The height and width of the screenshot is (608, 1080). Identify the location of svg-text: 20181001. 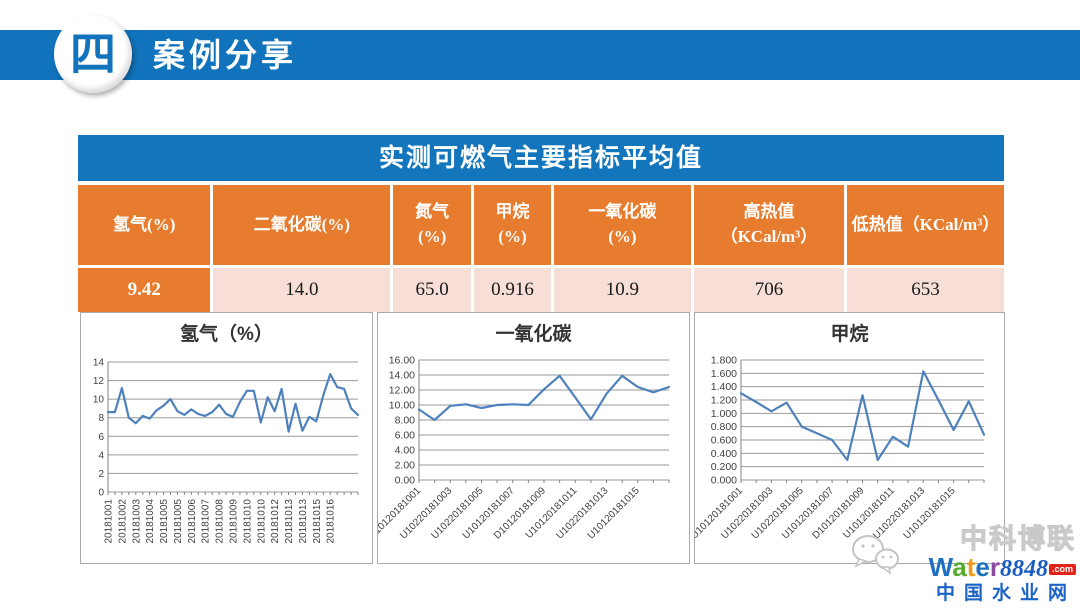
(109, 521).